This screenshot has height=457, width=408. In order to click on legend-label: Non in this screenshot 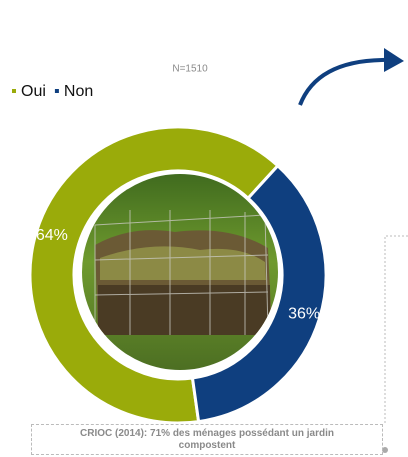, I will do `click(78, 91)`.